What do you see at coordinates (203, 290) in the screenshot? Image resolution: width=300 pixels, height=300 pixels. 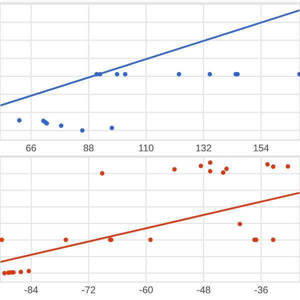 I see `x-tick-label: -48` at bounding box center [203, 290].